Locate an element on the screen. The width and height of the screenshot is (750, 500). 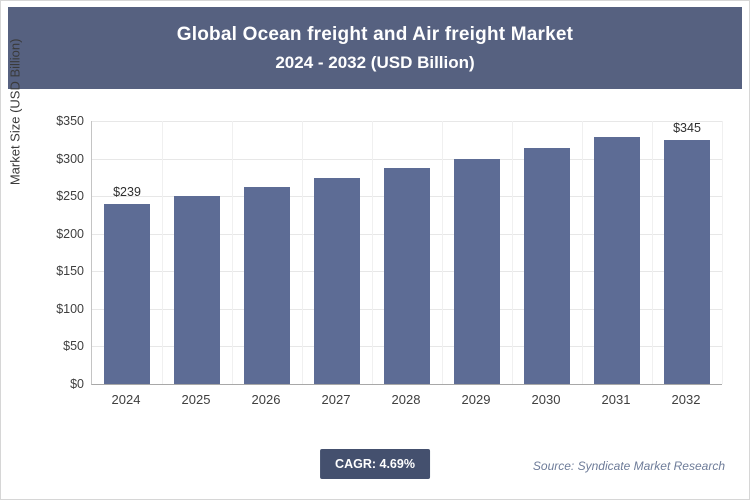
x-tick-label: 2029 is located at coordinates (476, 399).